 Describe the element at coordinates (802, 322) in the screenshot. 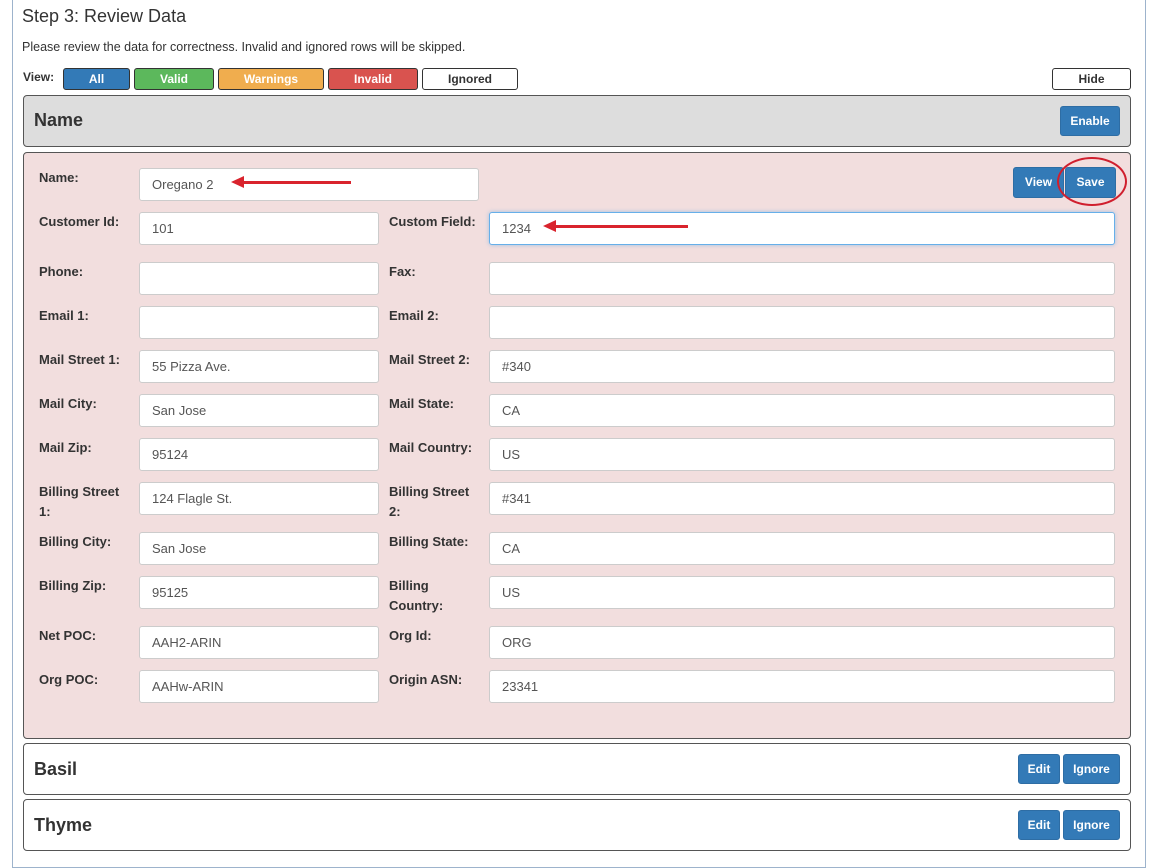

I see `email-2-input` at that location.